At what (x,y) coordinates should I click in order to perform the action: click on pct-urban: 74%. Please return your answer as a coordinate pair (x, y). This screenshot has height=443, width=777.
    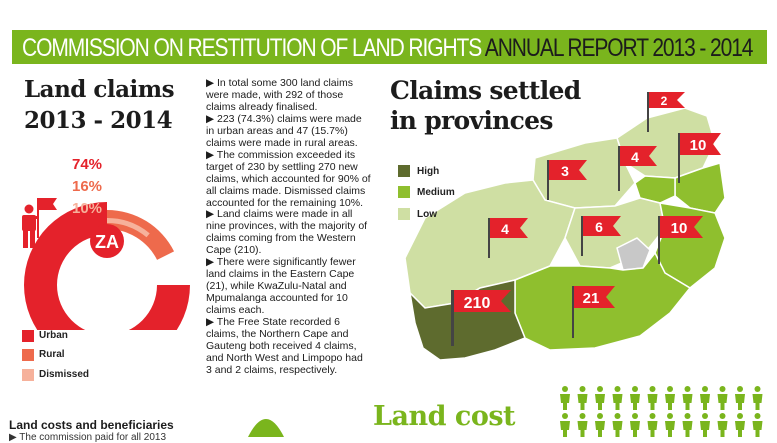
    Looking at the image, I should click on (87, 164).